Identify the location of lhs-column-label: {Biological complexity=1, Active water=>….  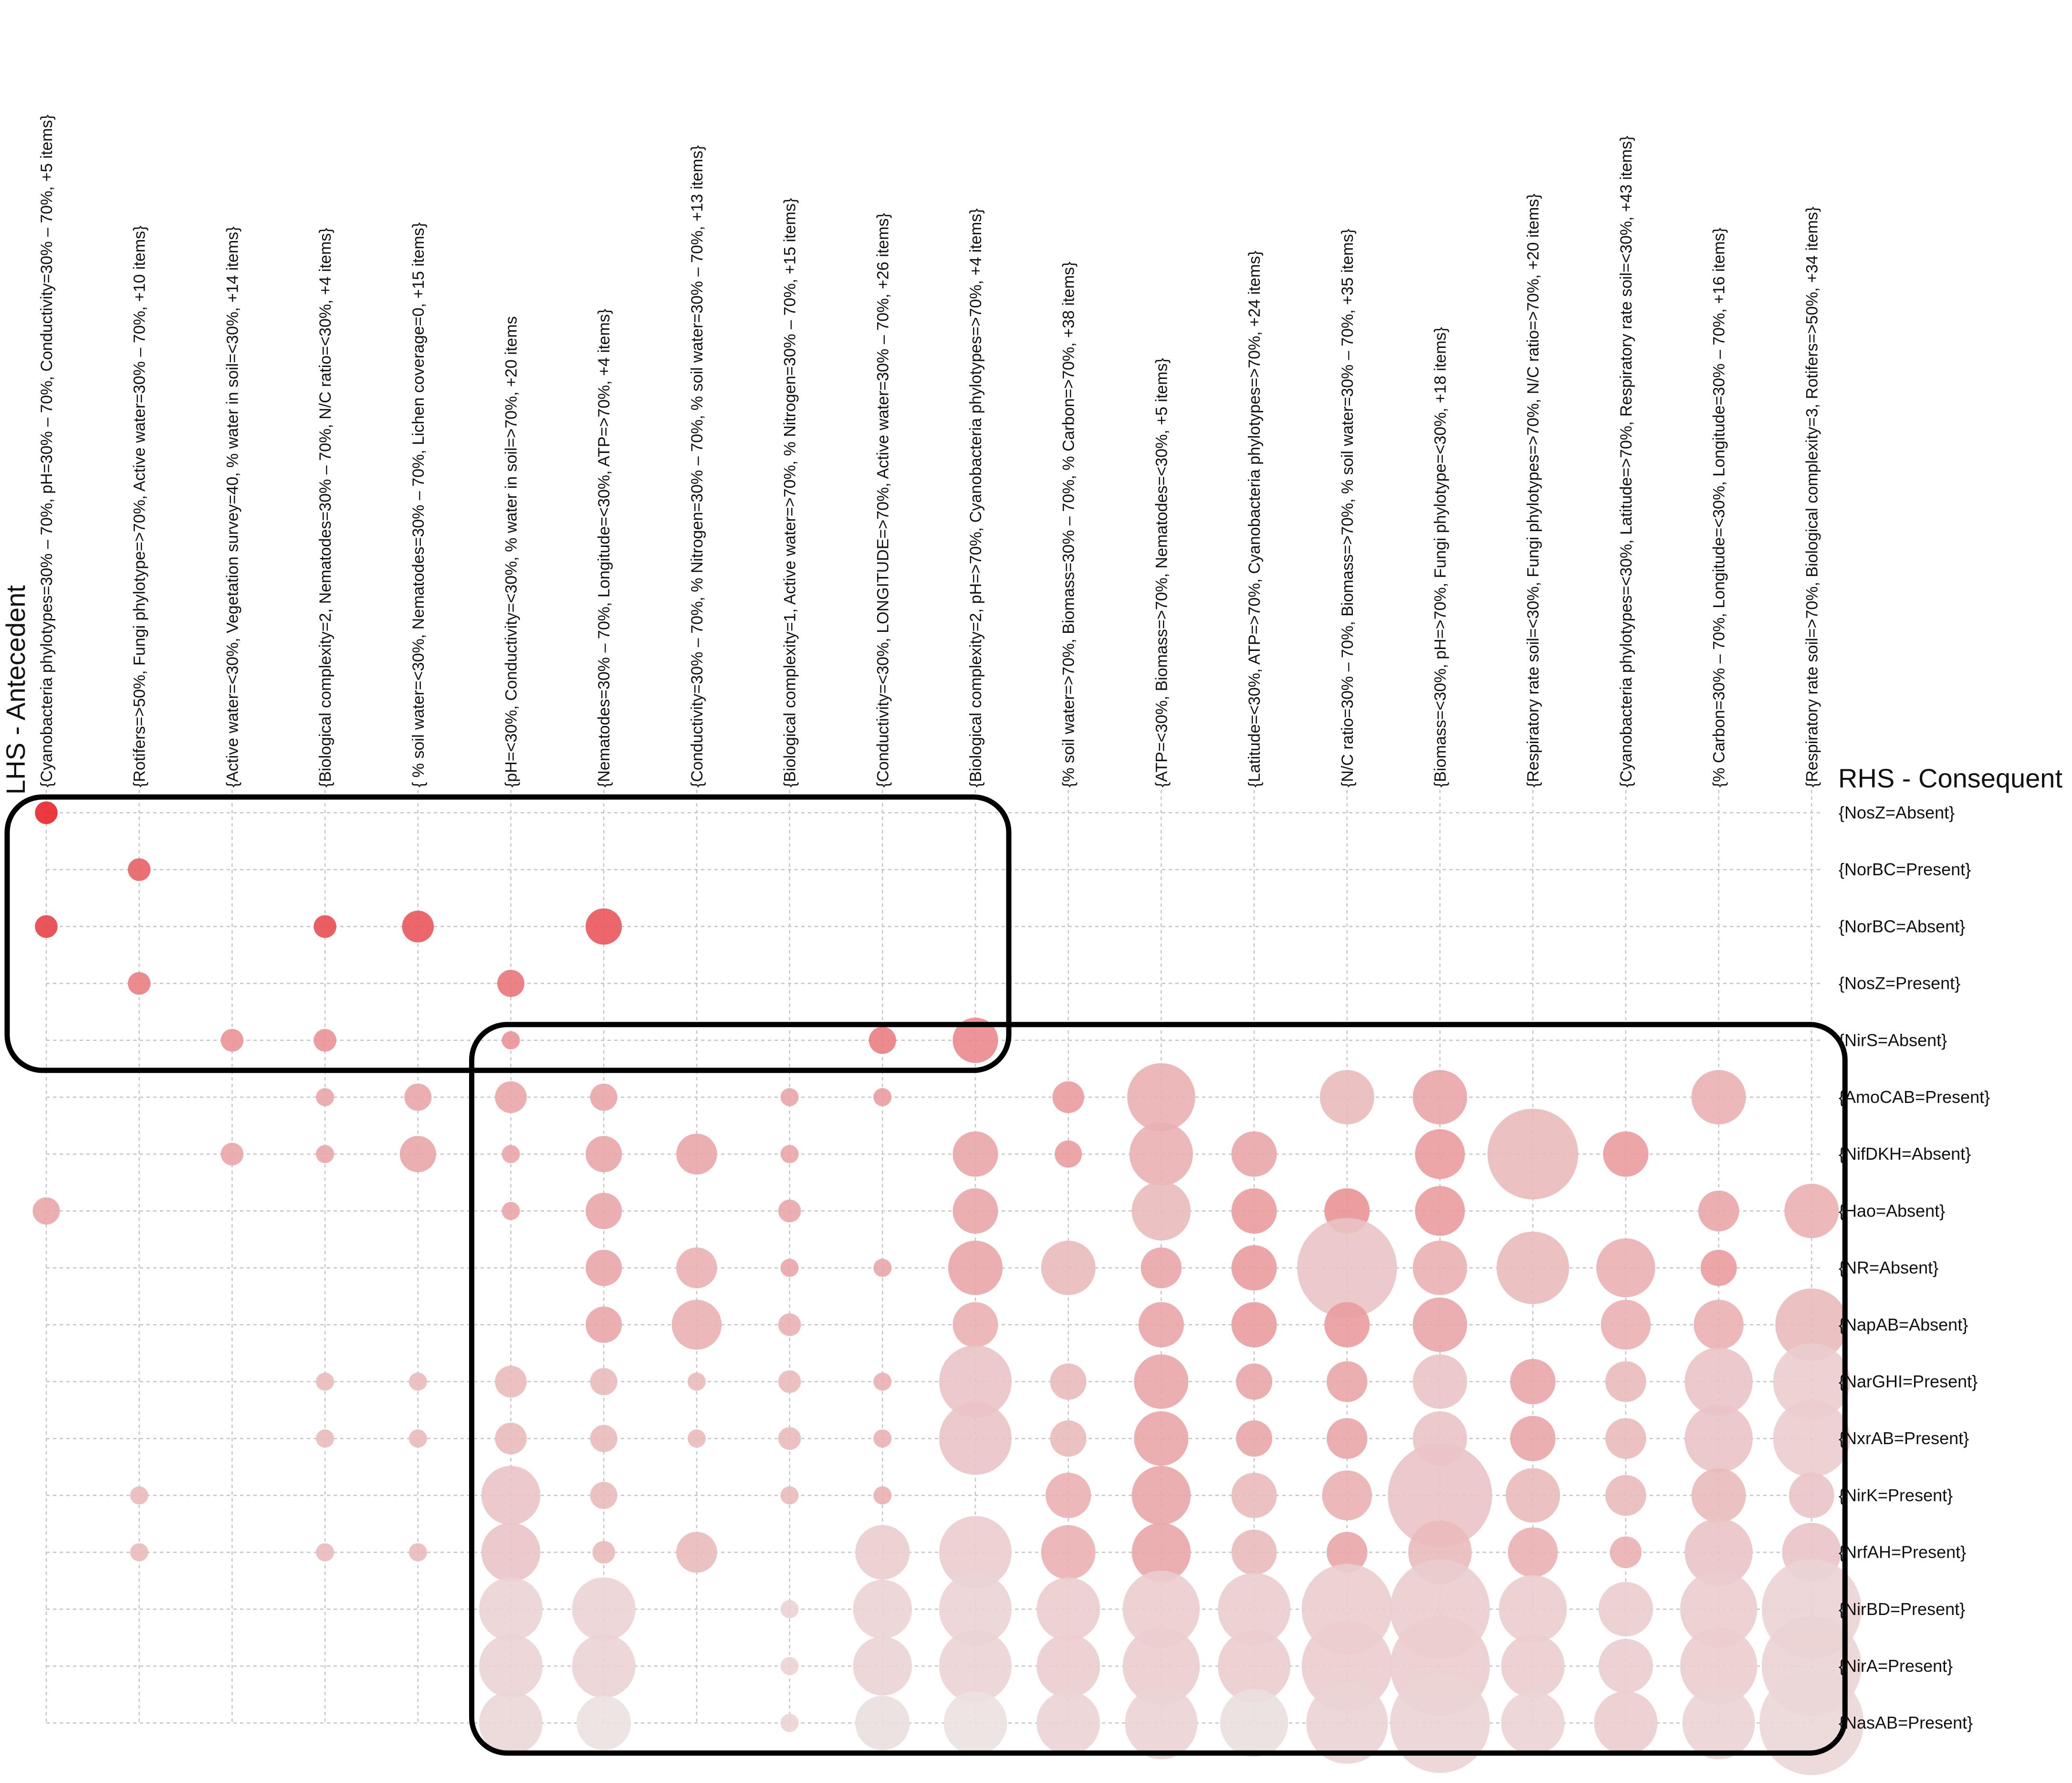
(790, 492).